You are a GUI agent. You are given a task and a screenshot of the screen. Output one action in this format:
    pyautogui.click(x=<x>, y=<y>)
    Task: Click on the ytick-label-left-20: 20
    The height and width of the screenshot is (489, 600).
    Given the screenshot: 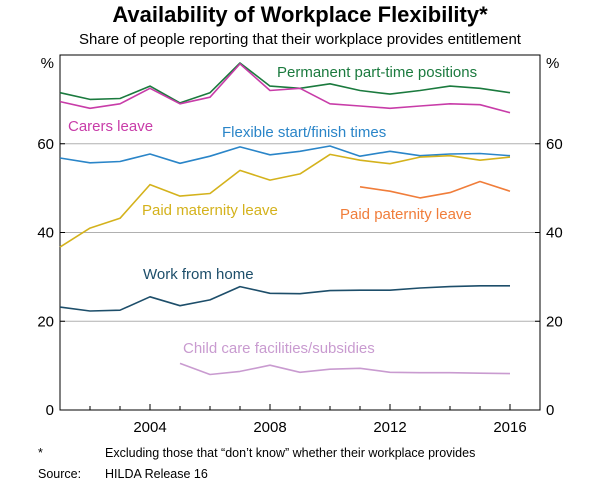 What is the action you would take?
    pyautogui.click(x=45, y=321)
    